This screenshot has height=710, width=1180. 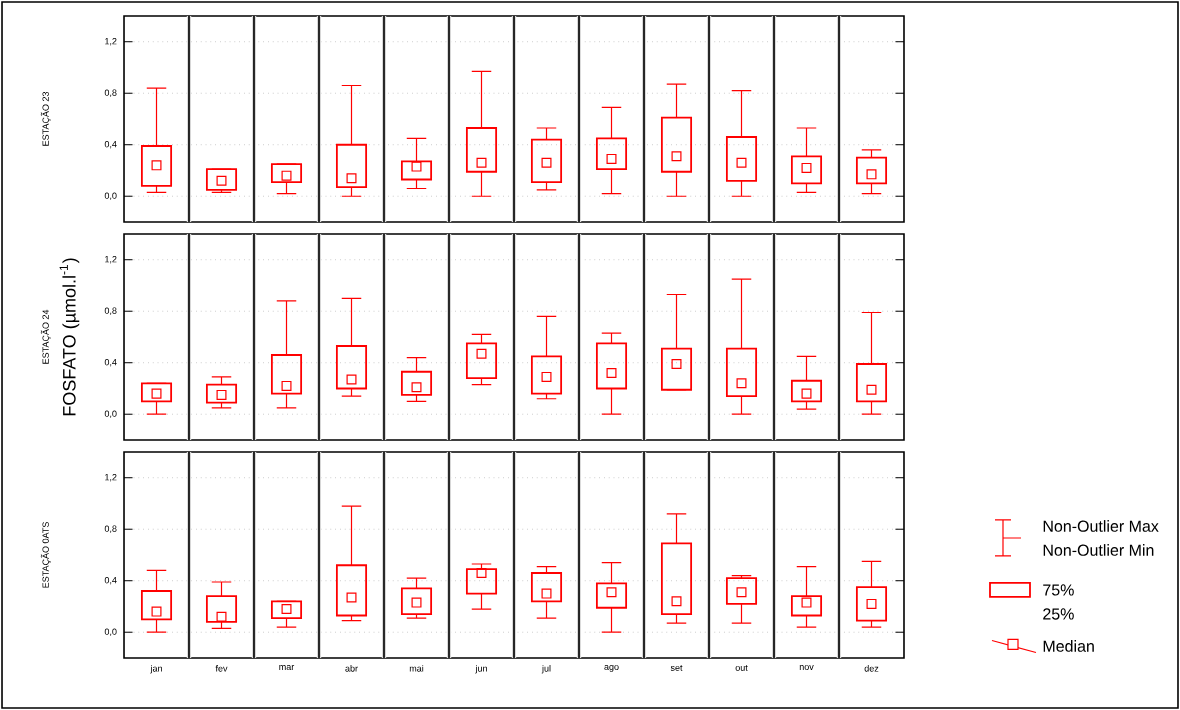 I want to click on text: 25%, so click(x=1058, y=614).